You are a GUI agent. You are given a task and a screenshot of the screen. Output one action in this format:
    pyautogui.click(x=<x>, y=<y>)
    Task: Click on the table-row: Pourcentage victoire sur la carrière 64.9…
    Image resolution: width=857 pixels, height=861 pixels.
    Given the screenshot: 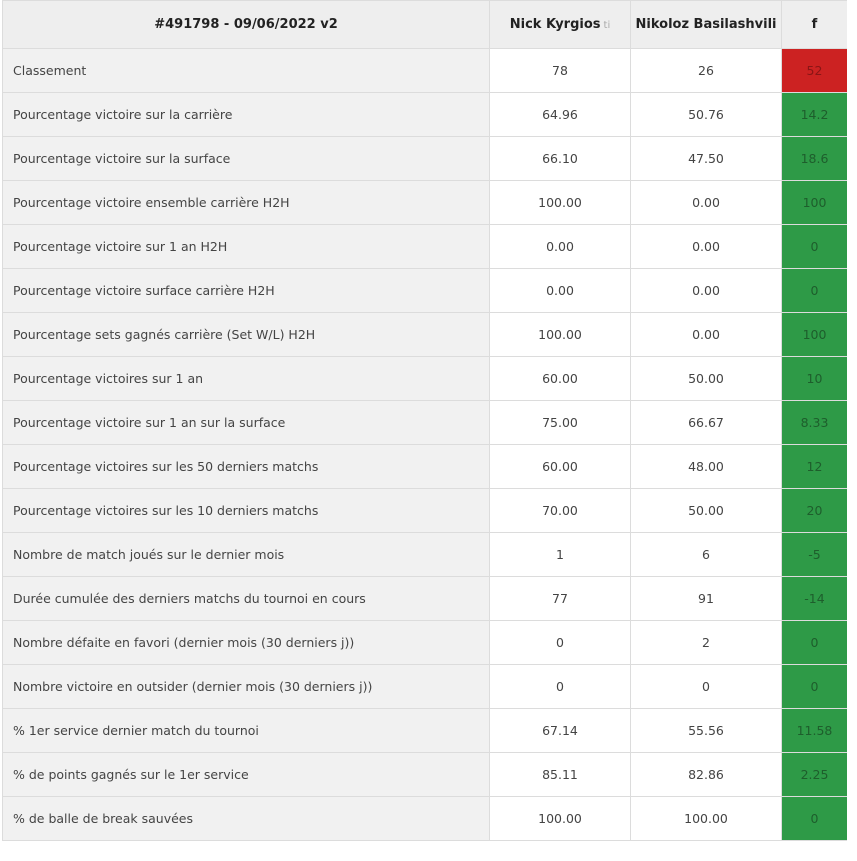 What is the action you would take?
    pyautogui.click(x=425, y=114)
    